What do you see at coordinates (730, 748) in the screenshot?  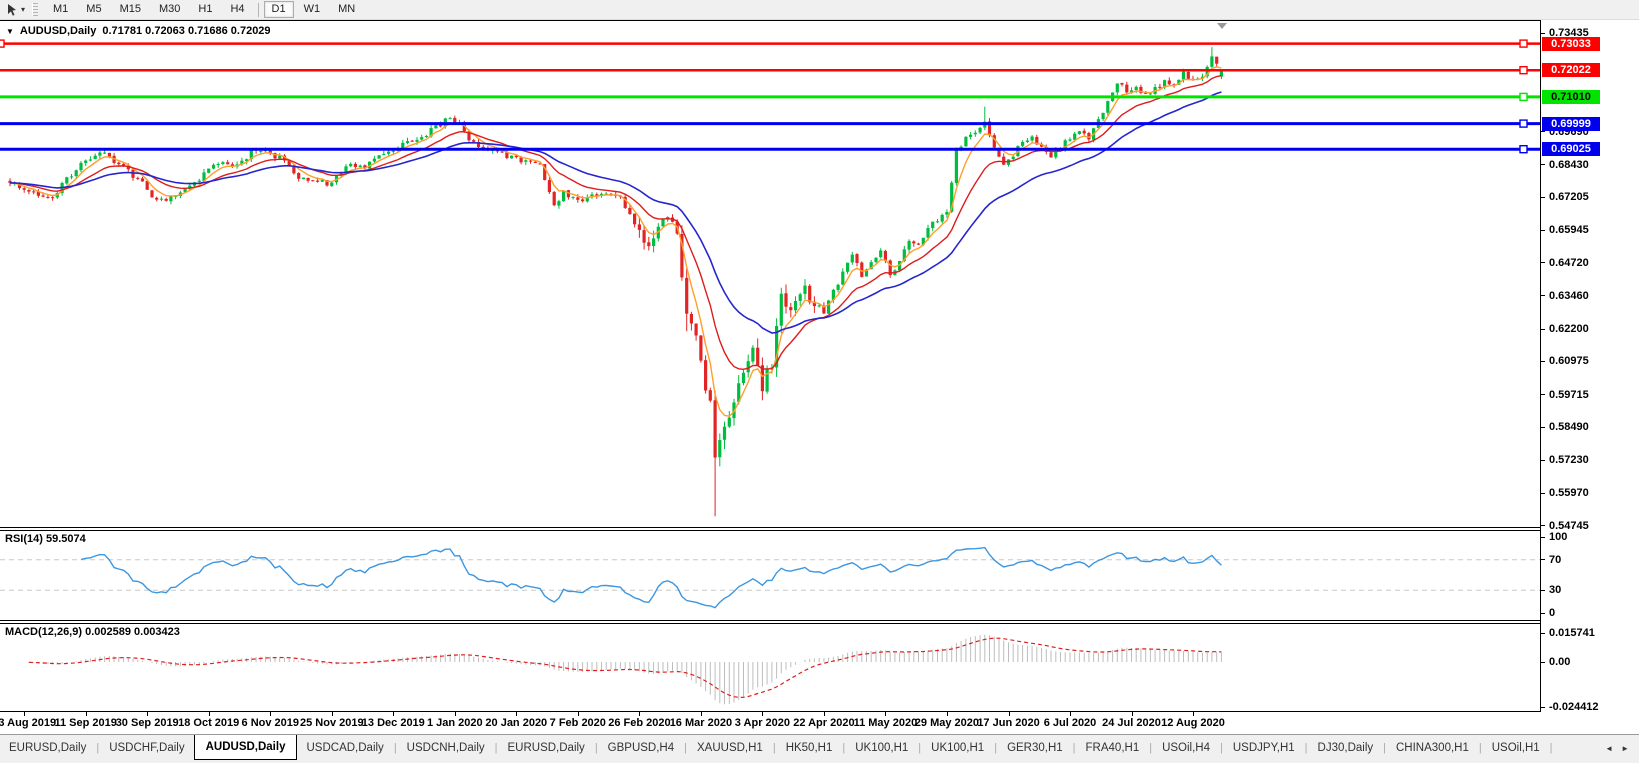 I see `chart-tab-xauusd-h1: XAUUSD,H1` at bounding box center [730, 748].